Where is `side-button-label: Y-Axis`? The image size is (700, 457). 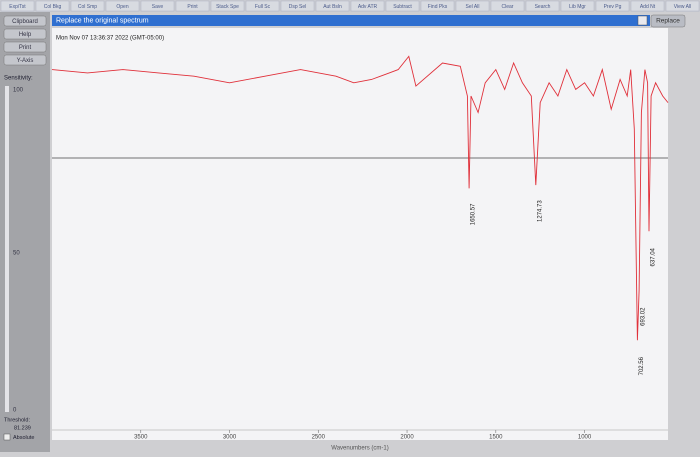
side-button-label: Y-Axis is located at coordinates (25, 61).